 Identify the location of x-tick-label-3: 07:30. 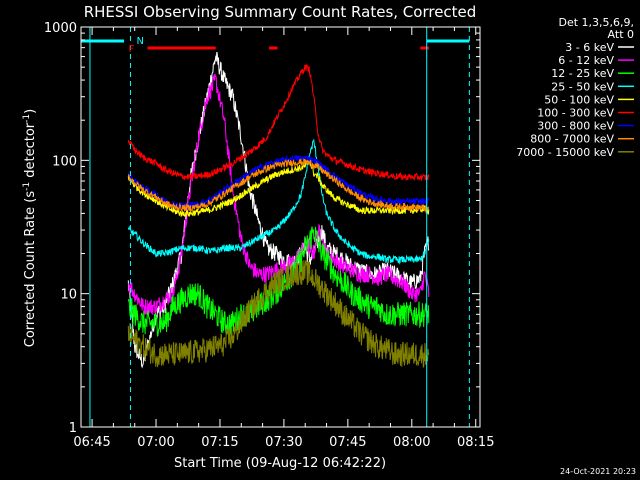
(283, 442).